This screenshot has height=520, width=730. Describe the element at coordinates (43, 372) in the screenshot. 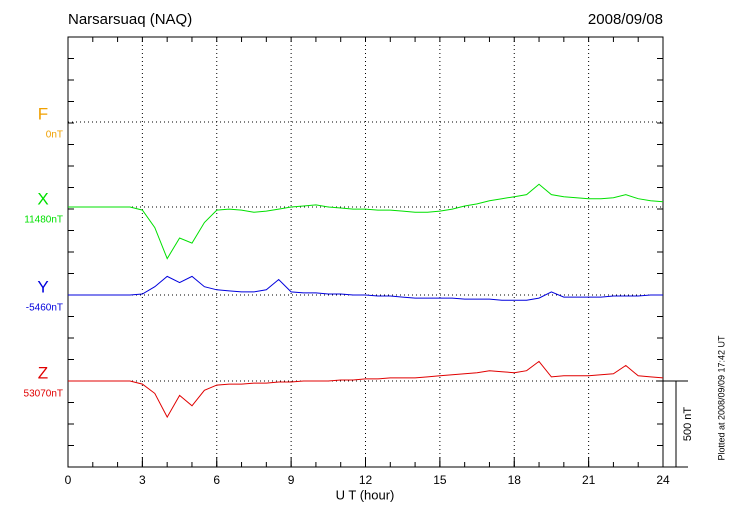

I see `series-name: Z` at that location.